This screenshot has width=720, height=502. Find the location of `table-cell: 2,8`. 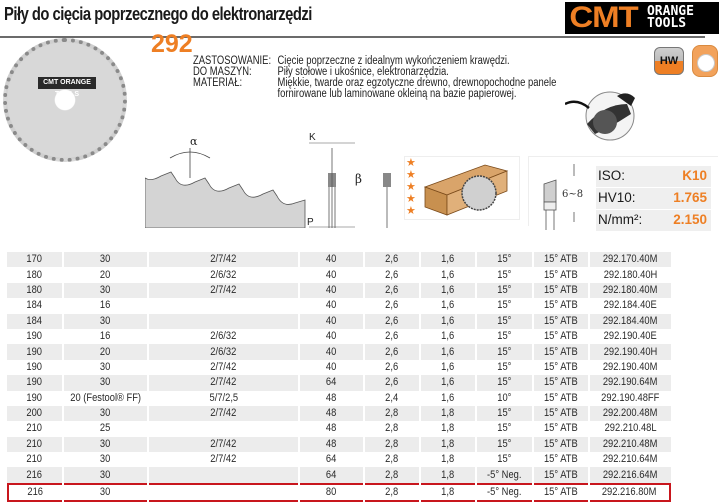

table-cell: 2,8 is located at coordinates (391, 444).